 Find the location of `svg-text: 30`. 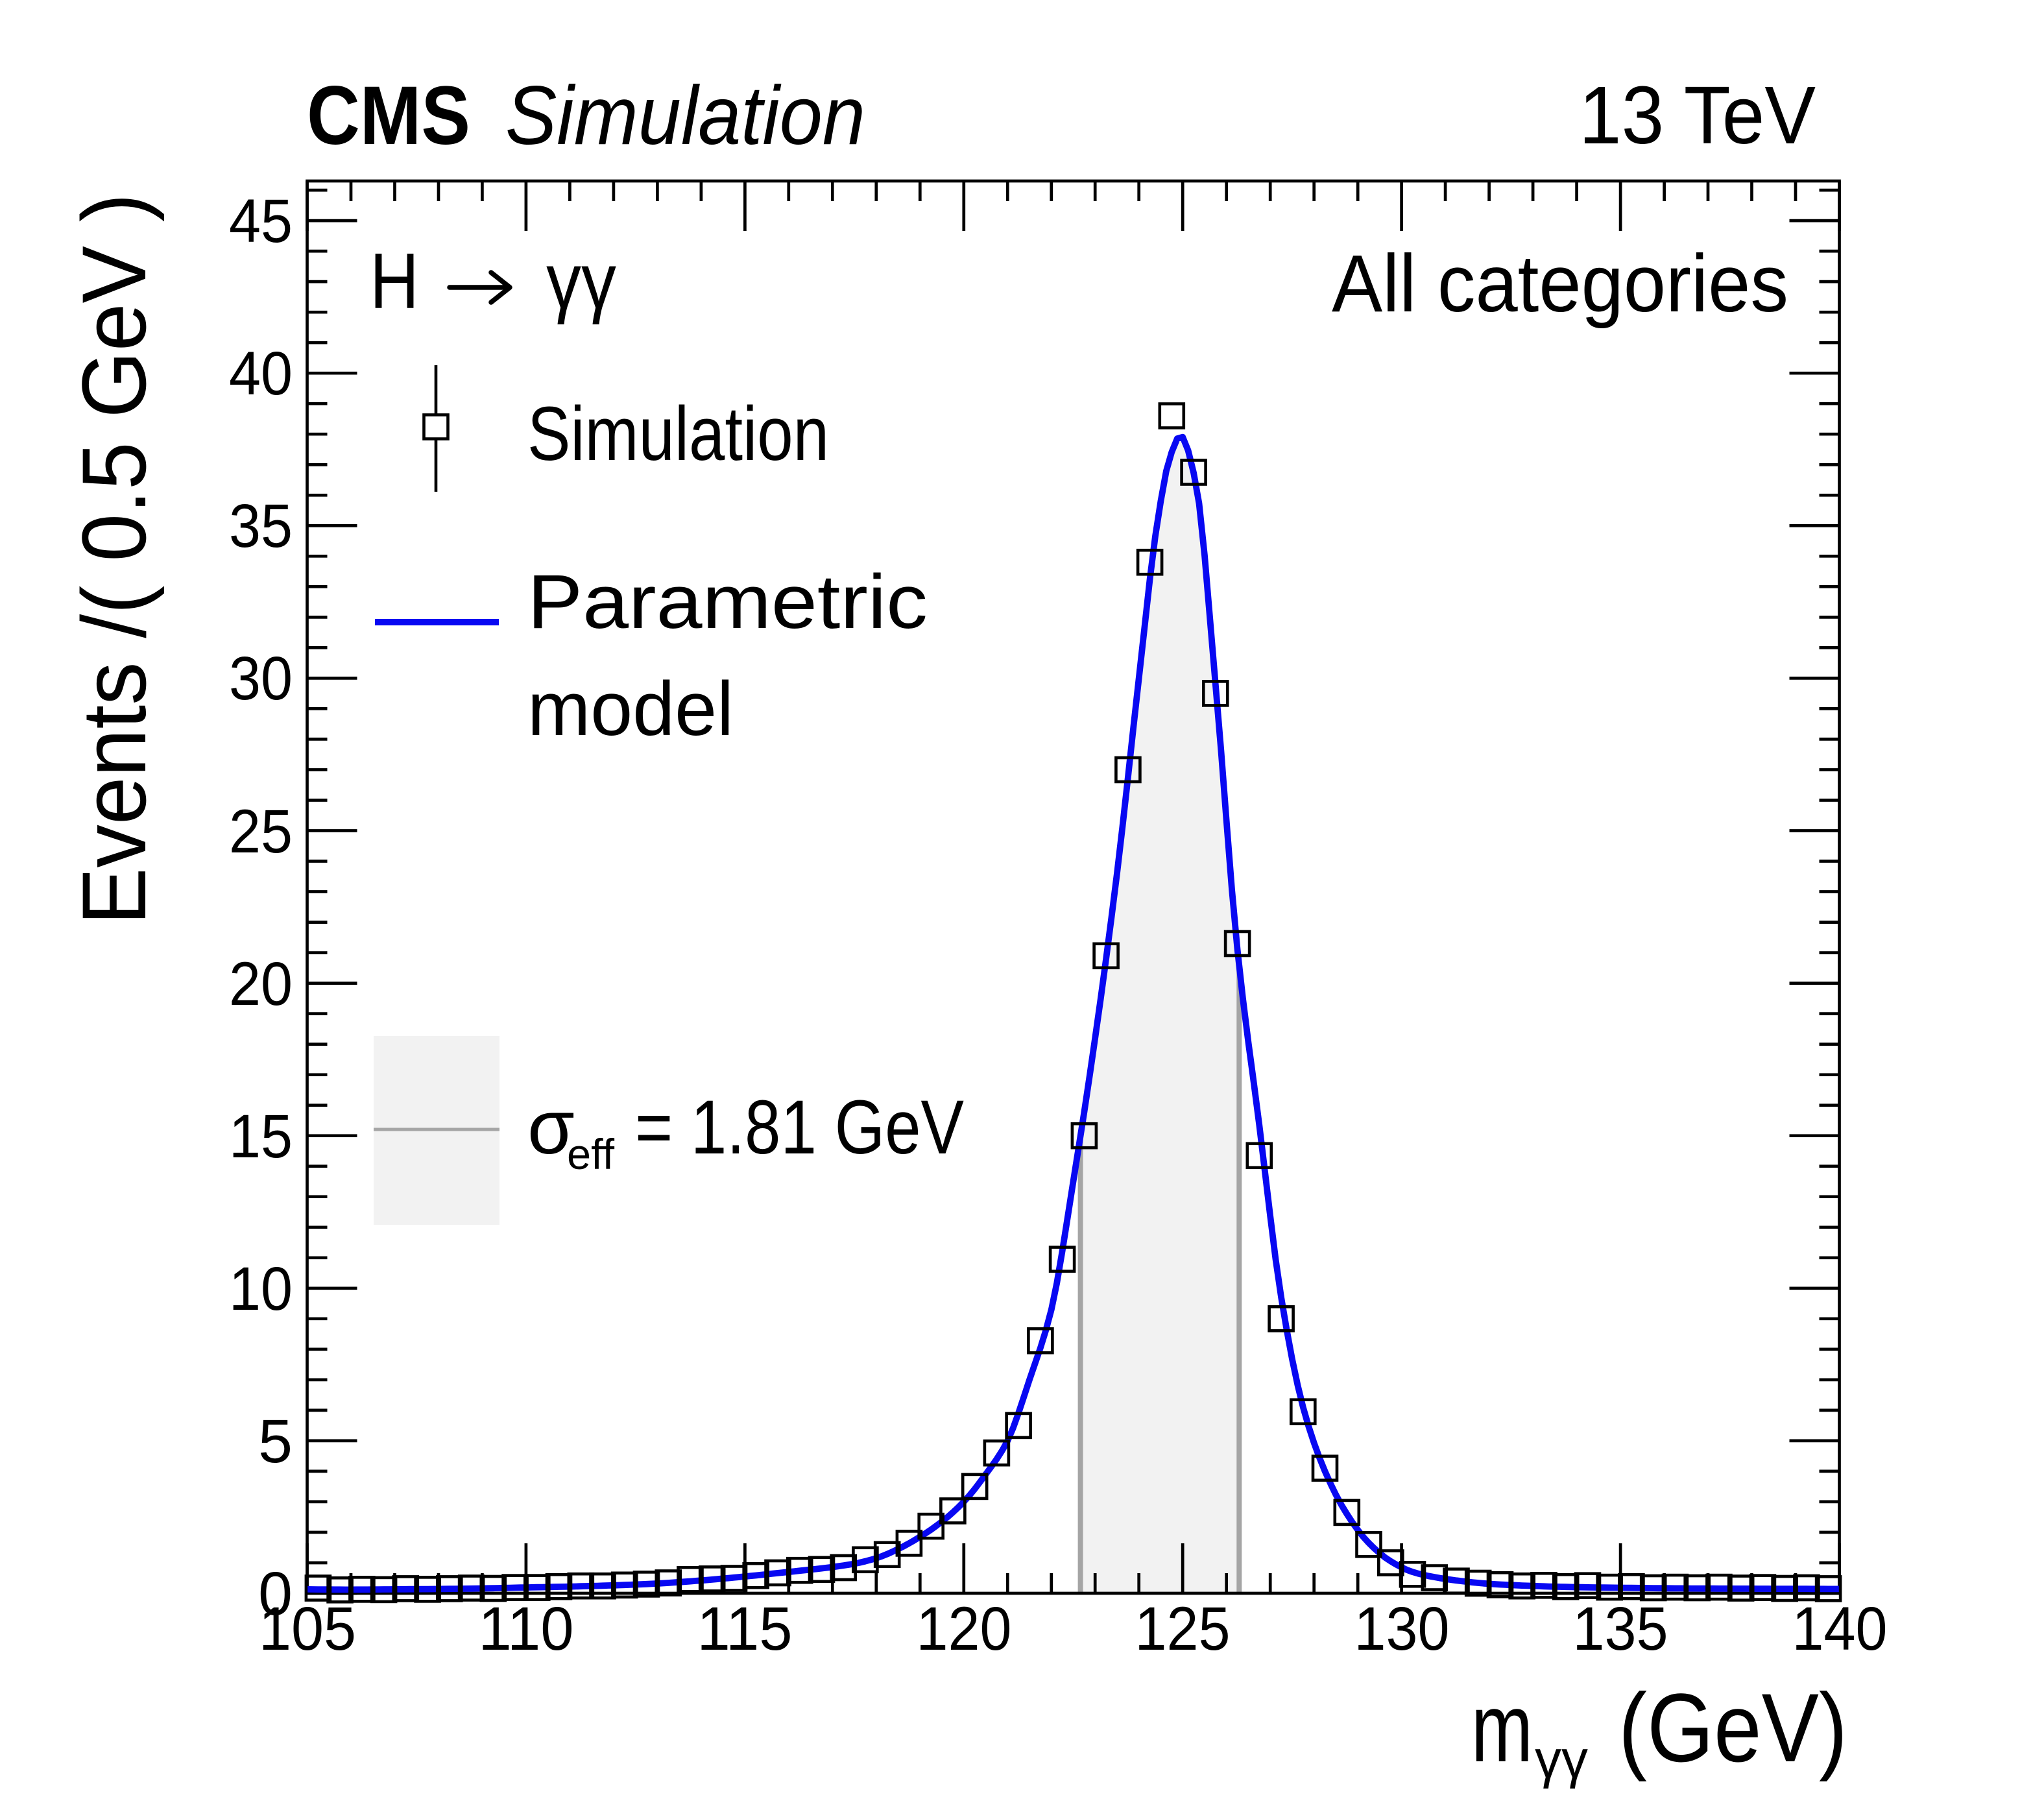

svg-text: 30 is located at coordinates (261, 678).